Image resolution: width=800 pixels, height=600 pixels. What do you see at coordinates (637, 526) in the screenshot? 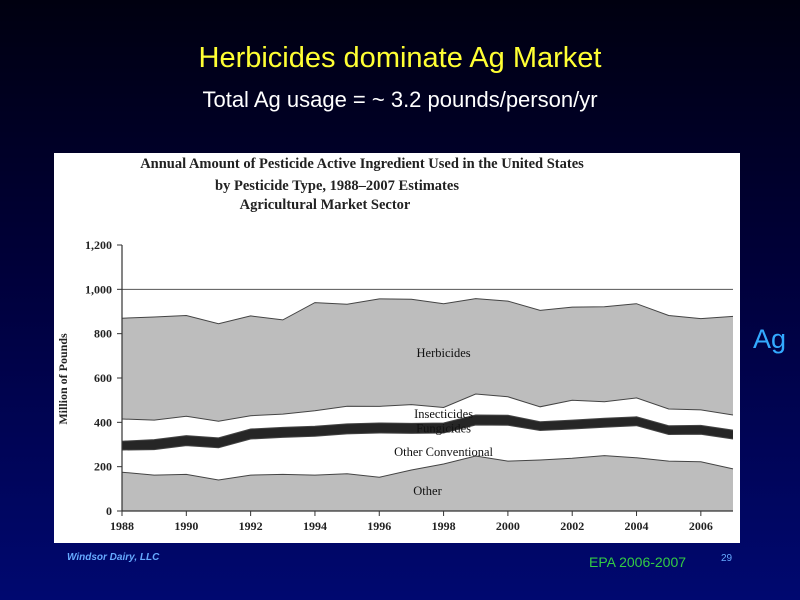
I see `x-tick-label: 2004` at bounding box center [637, 526].